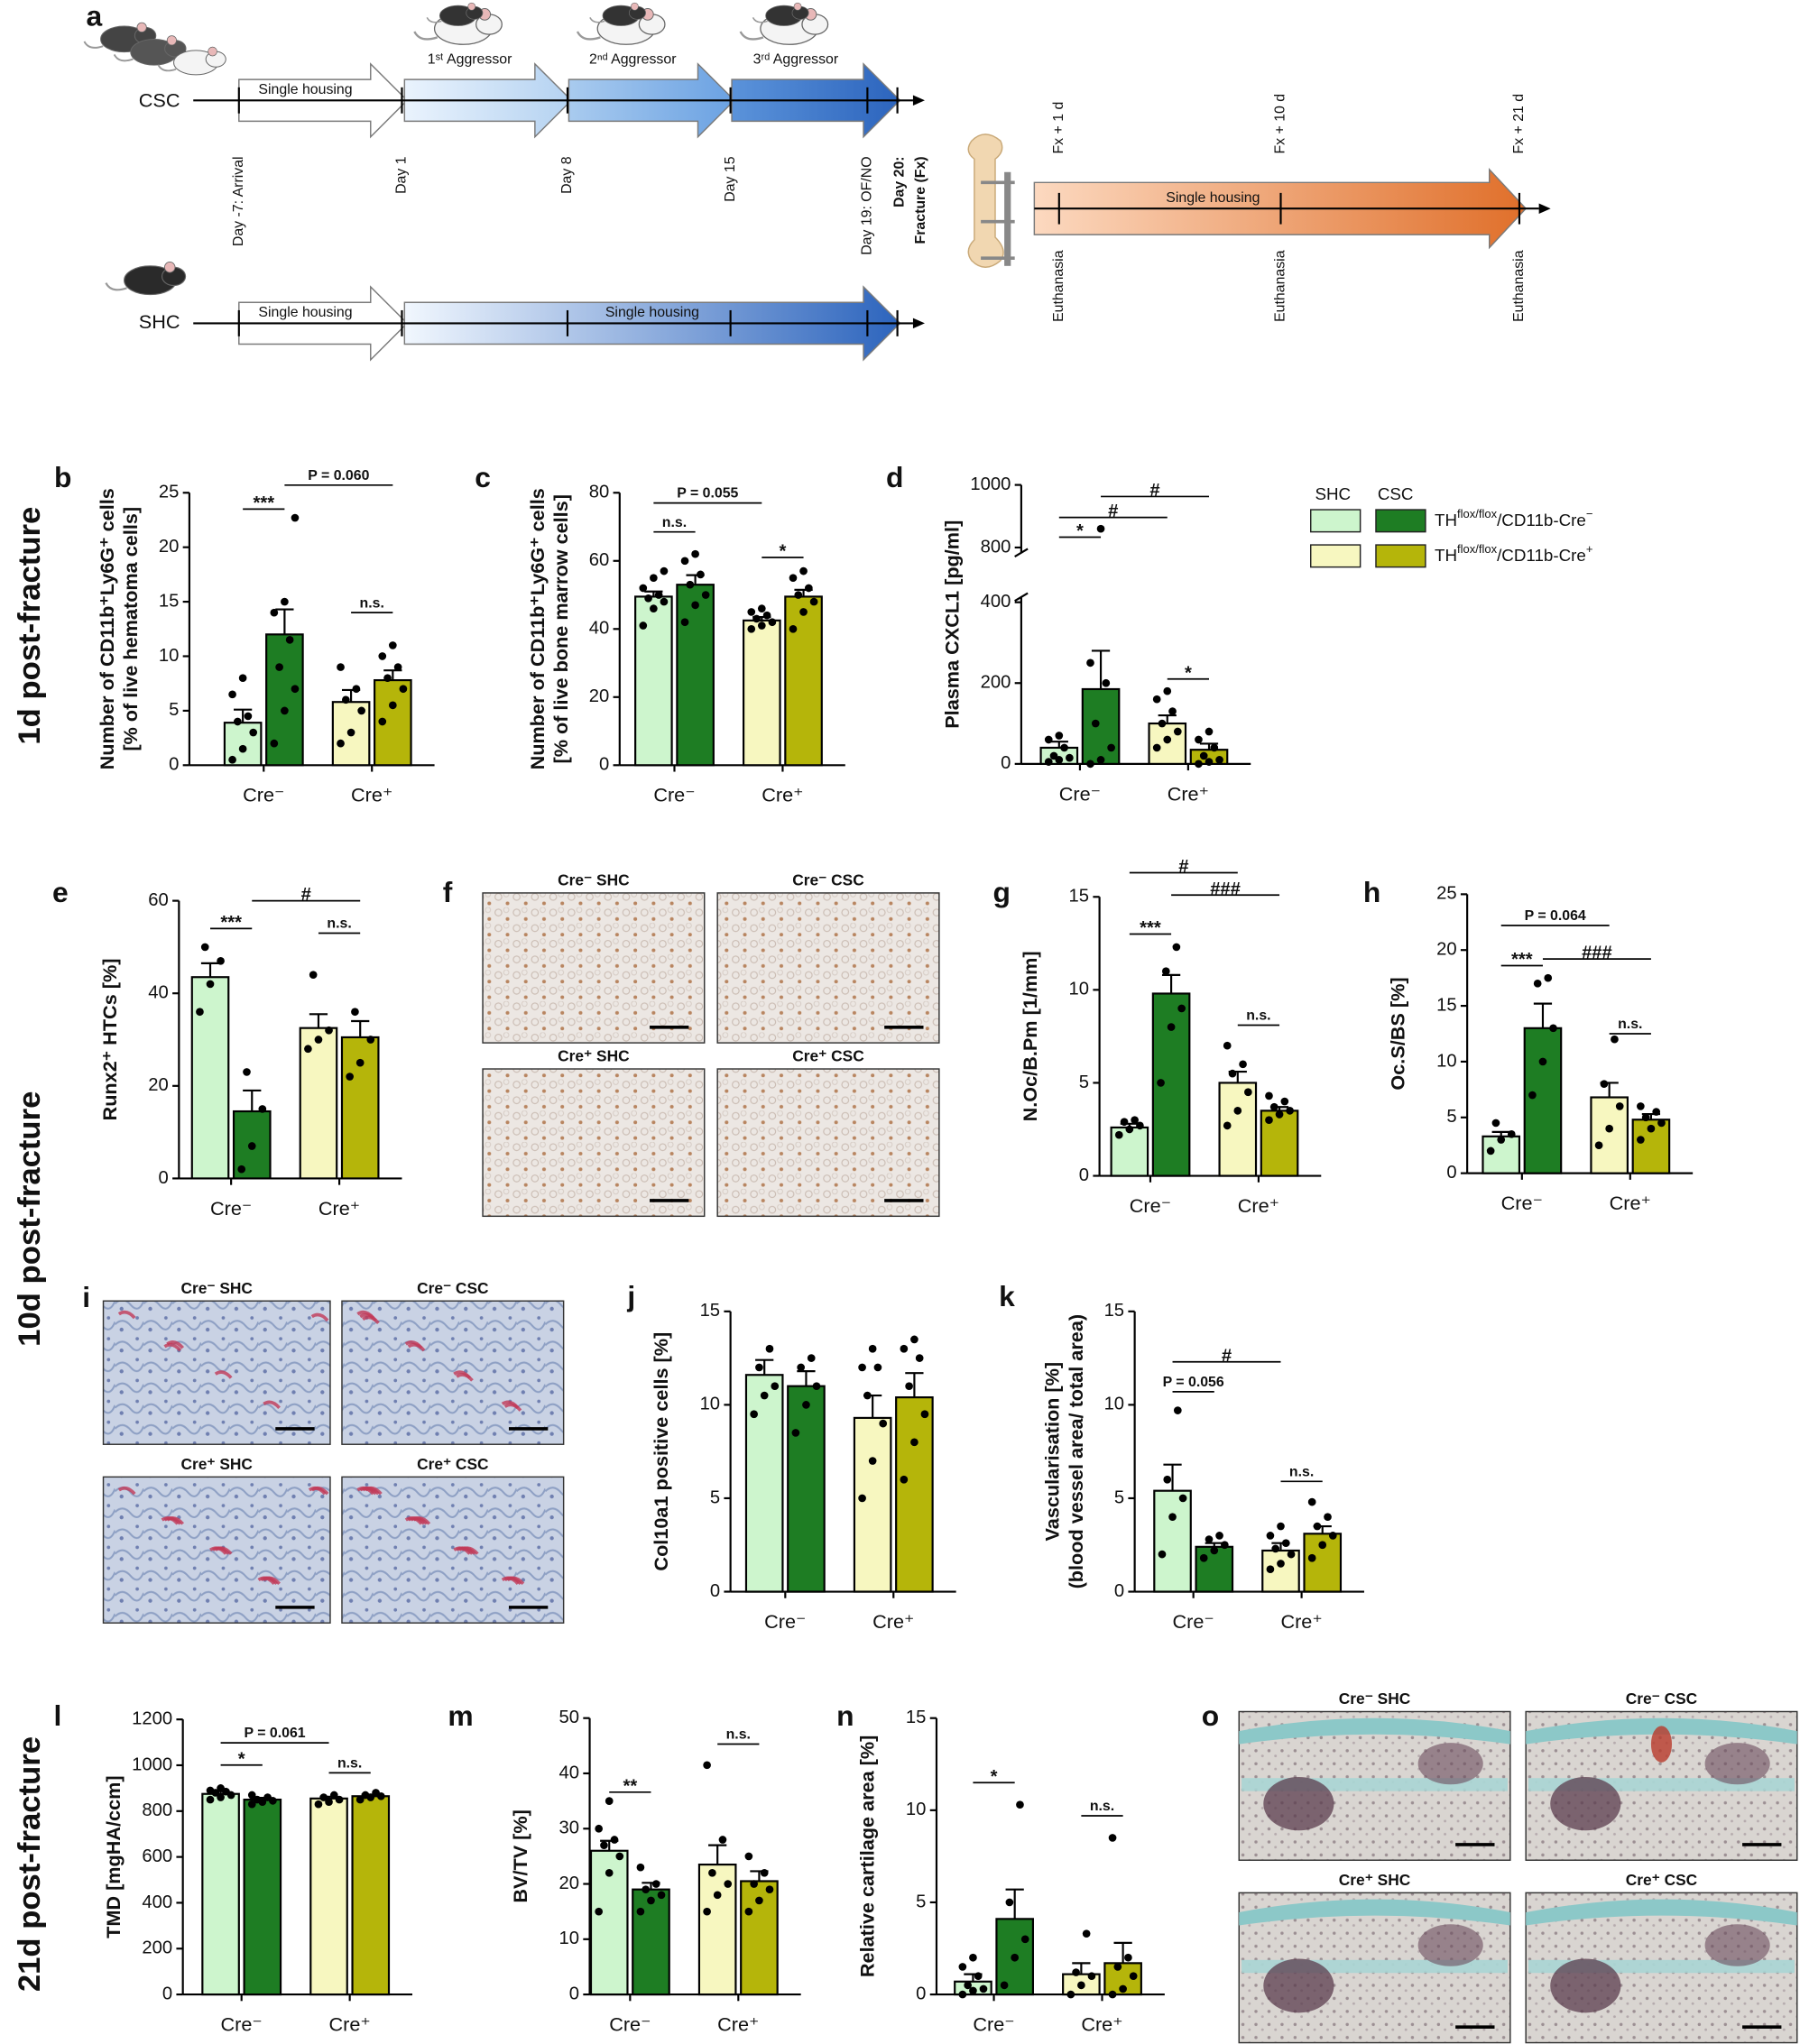 This screenshot has height=2044, width=1800. Describe the element at coordinates (130, 629) in the screenshot. I see `rotated-label: [% of live hematoma cells]` at that location.